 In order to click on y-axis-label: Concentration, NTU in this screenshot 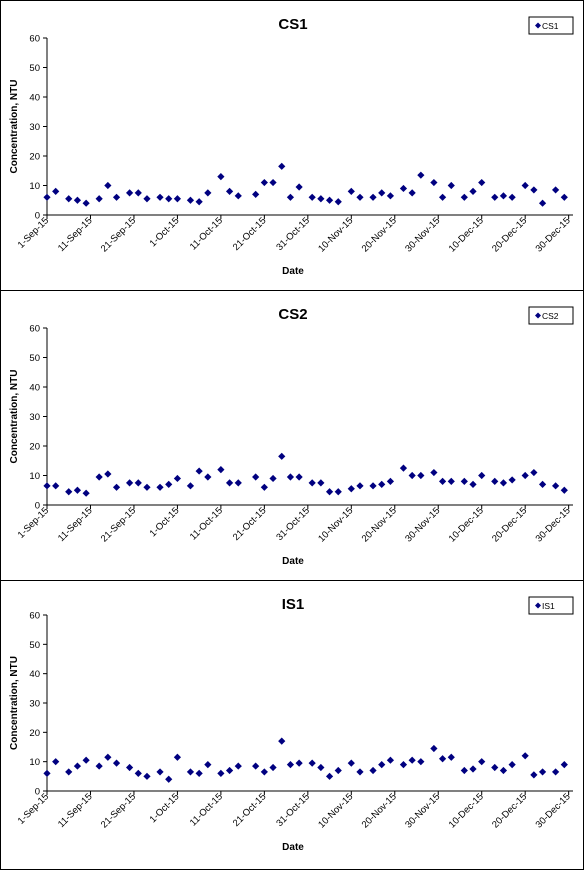, I will do `click(14, 703)`.